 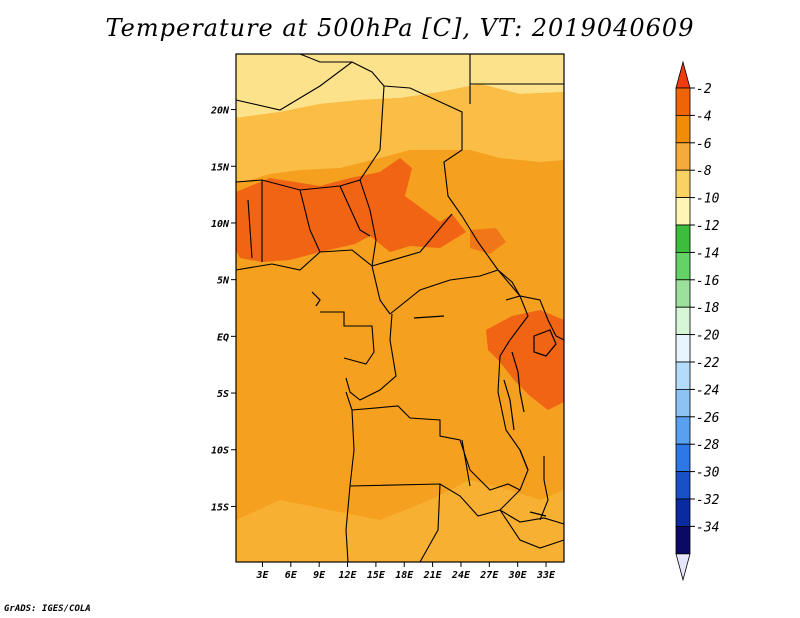 What do you see at coordinates (683, 567) in the screenshot?
I see `colorbar-bottom-arrow` at bounding box center [683, 567].